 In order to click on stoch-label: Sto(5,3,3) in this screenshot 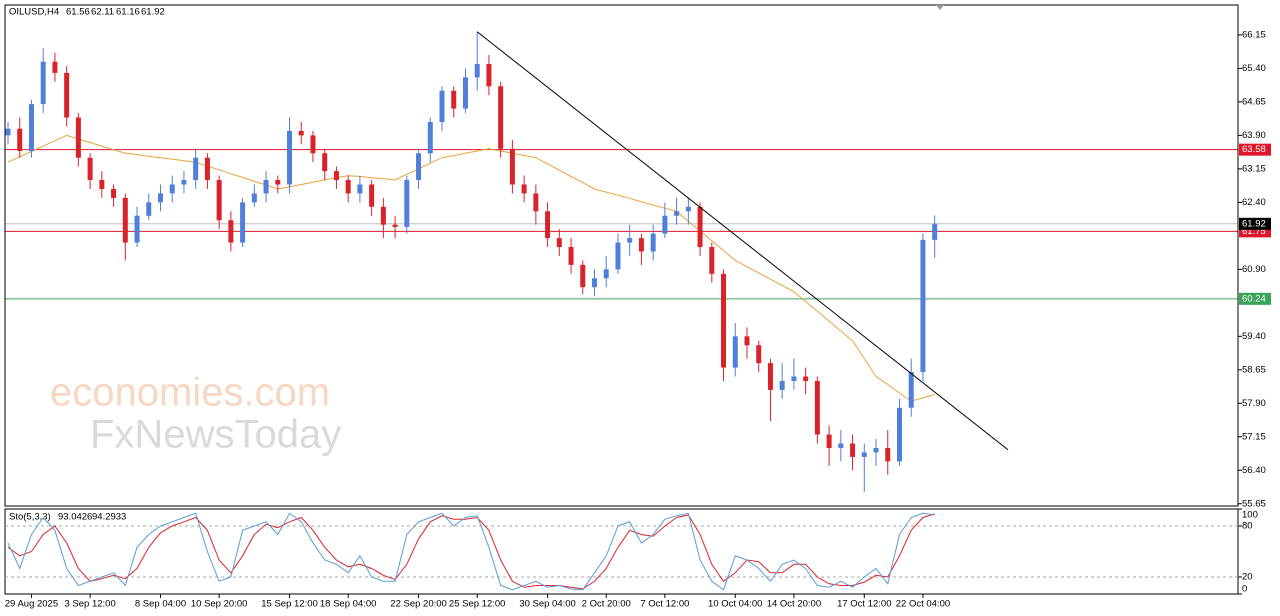, I will do `click(30, 517)`.